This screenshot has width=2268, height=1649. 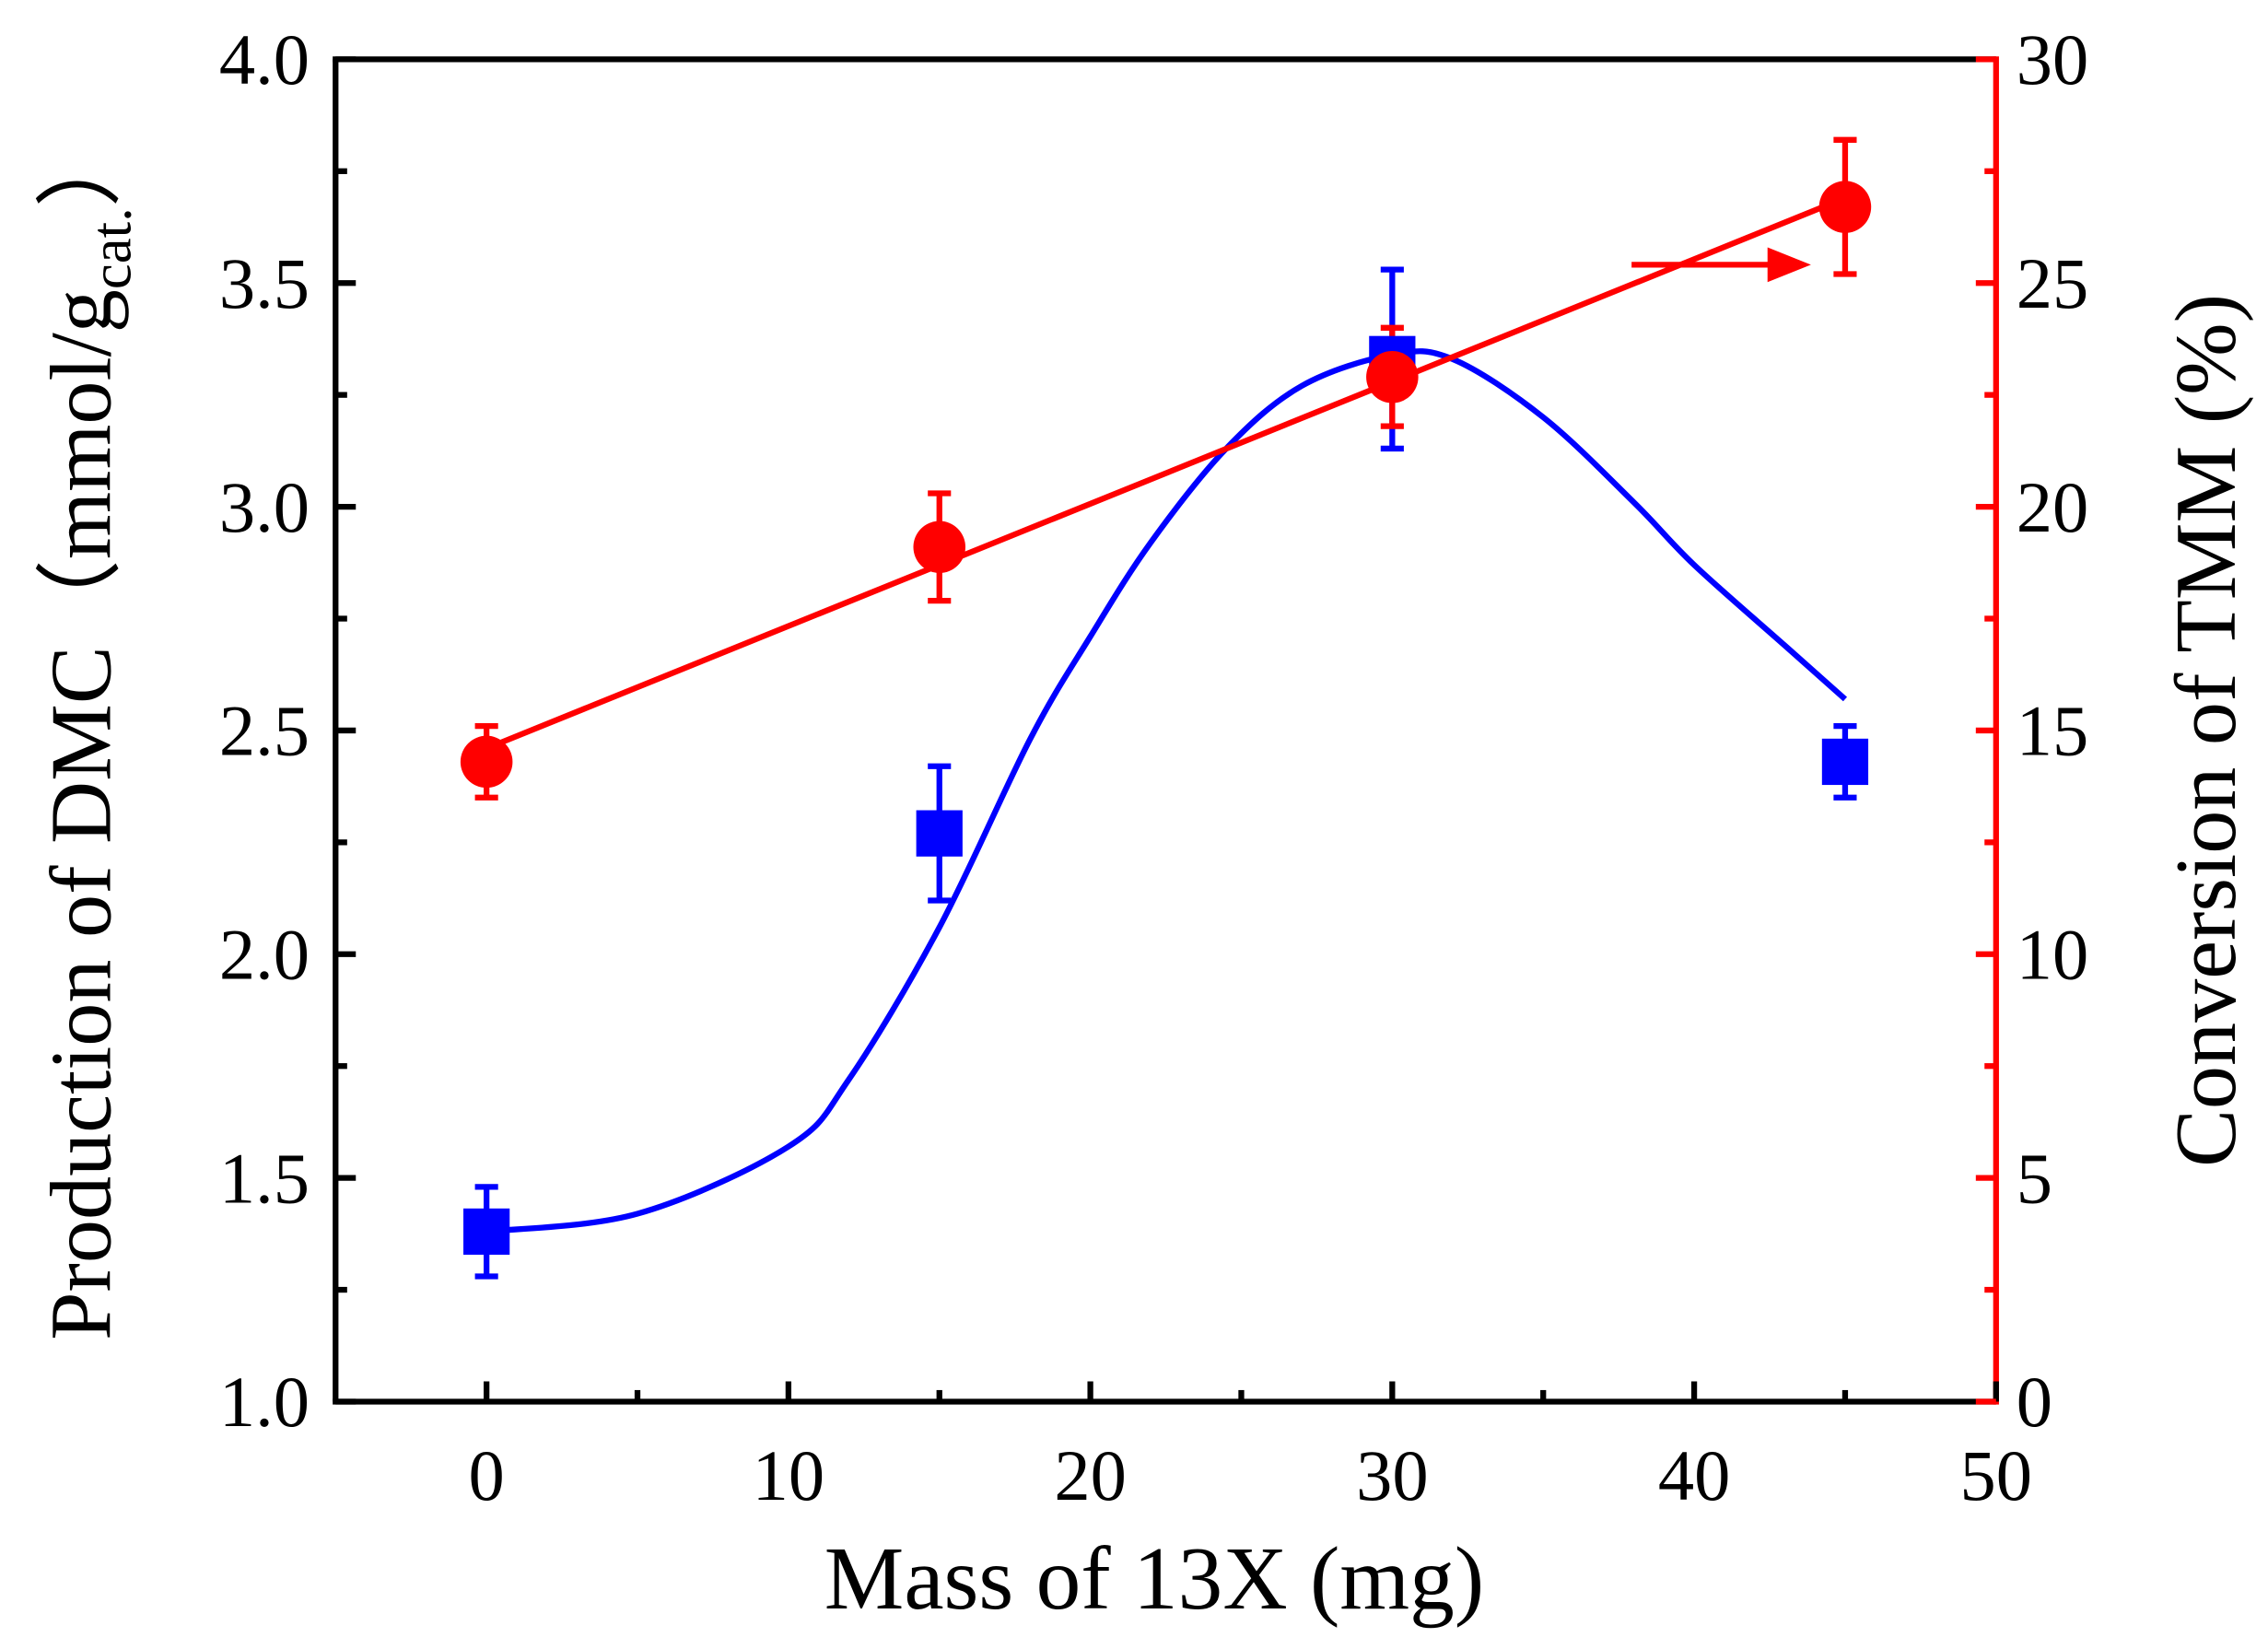 I want to click on y-axis-left-title: Production of DMC（mmol/gcat.）, so click(x=88, y=730).